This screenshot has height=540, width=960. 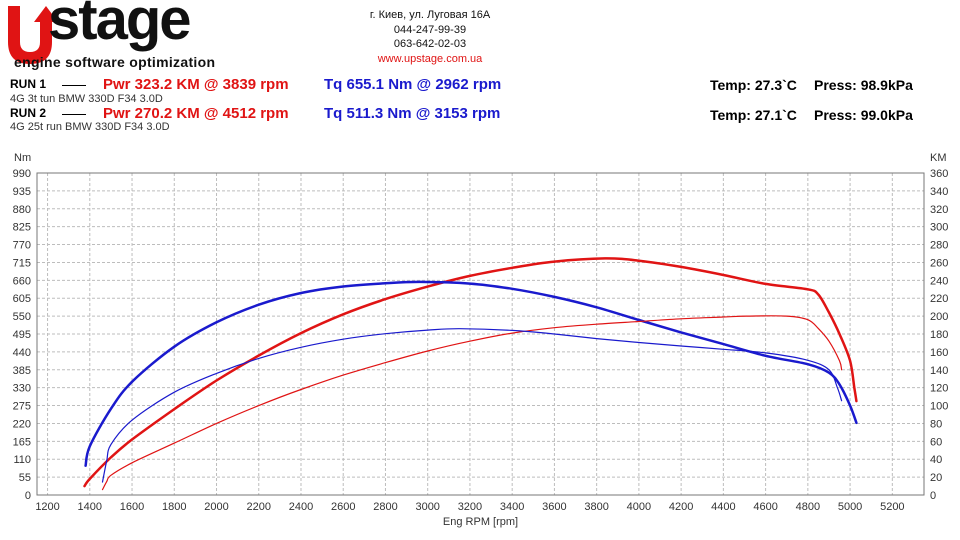 I want to click on y-right-tick-label: 280, so click(x=939, y=246).